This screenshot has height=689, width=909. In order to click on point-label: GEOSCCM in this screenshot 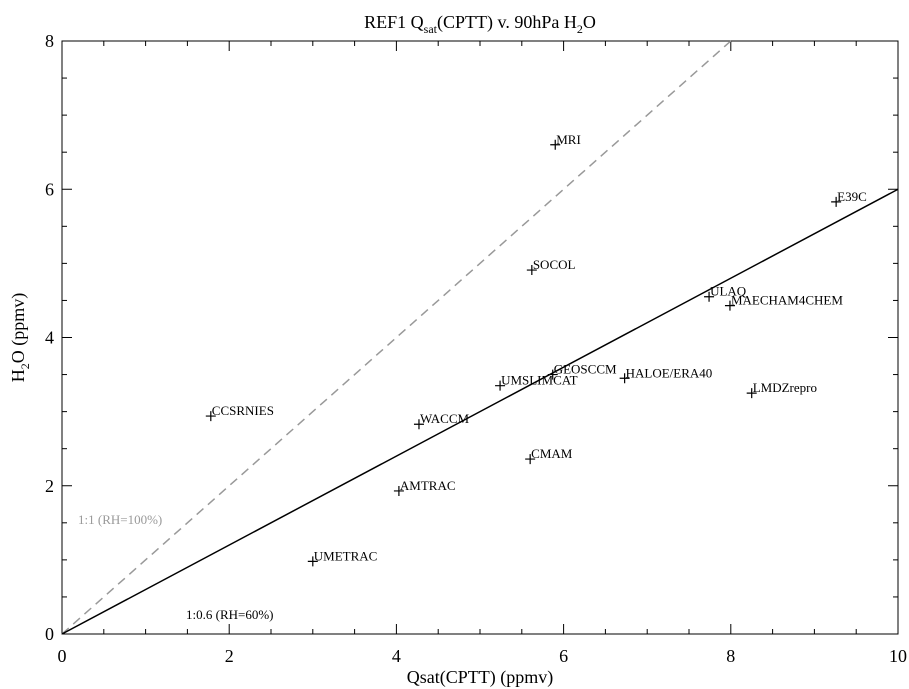, I will do `click(585, 369)`.